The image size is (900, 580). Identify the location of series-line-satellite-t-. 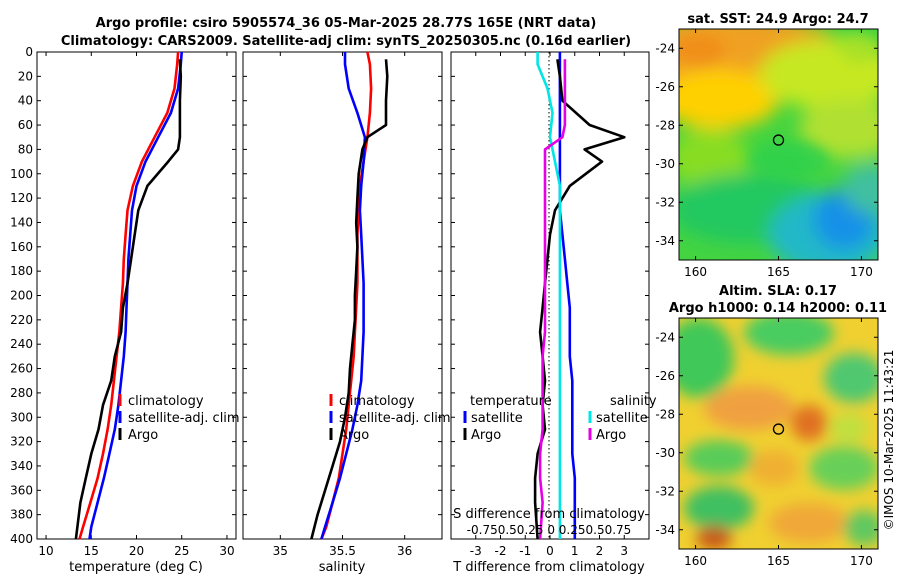
(567, 295).